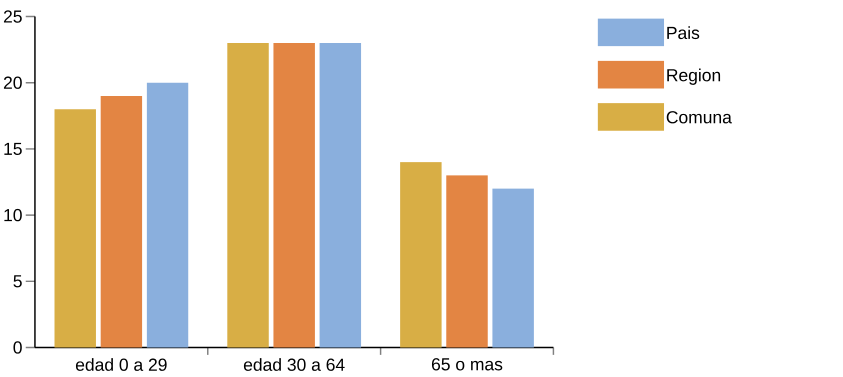  Describe the element at coordinates (13, 16) in the screenshot. I see `y-tick-label: 25` at that location.